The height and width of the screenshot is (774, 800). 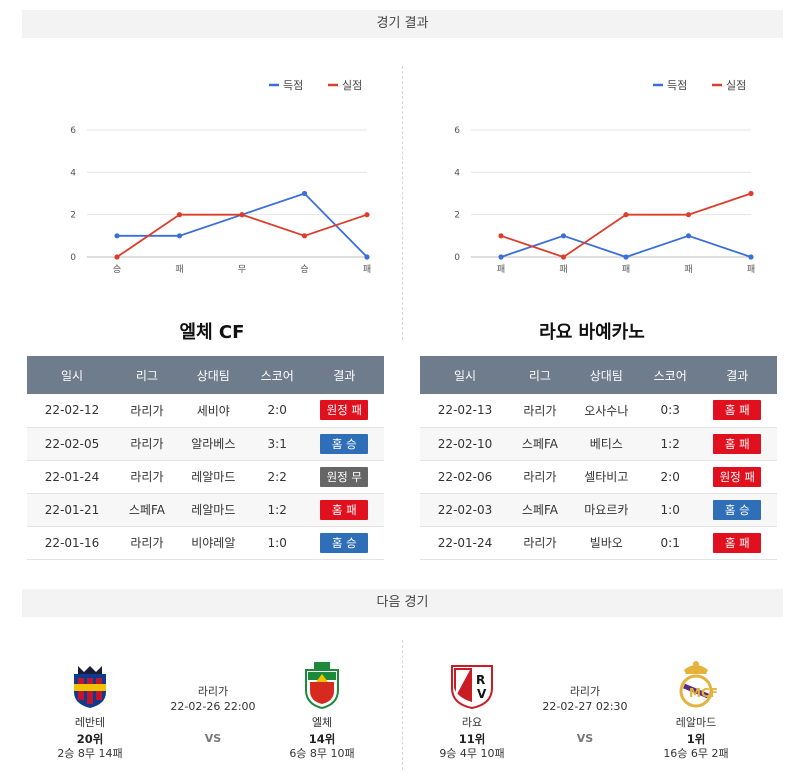 I want to click on match-date: 22-01-24, so click(x=72, y=477).